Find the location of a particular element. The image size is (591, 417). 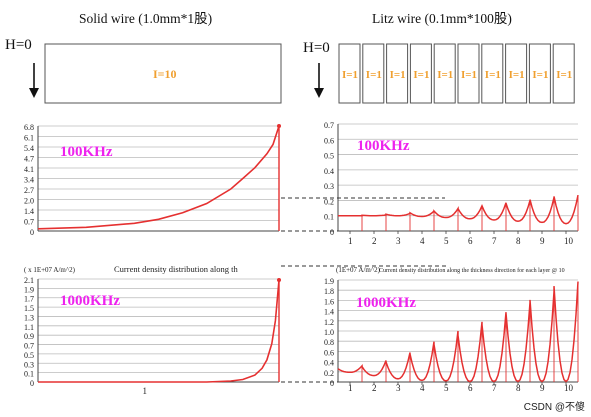

y-tick-label: 2.0 is located at coordinates (29, 201).